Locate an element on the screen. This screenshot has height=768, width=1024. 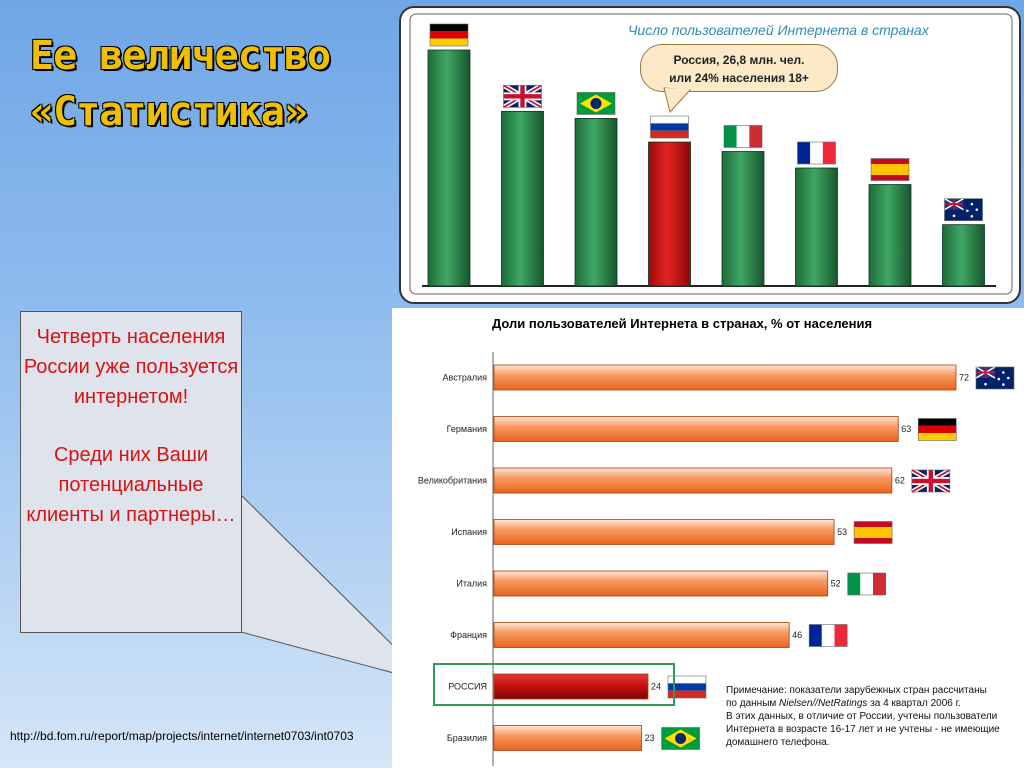
value-label: 53 is located at coordinates (842, 532).